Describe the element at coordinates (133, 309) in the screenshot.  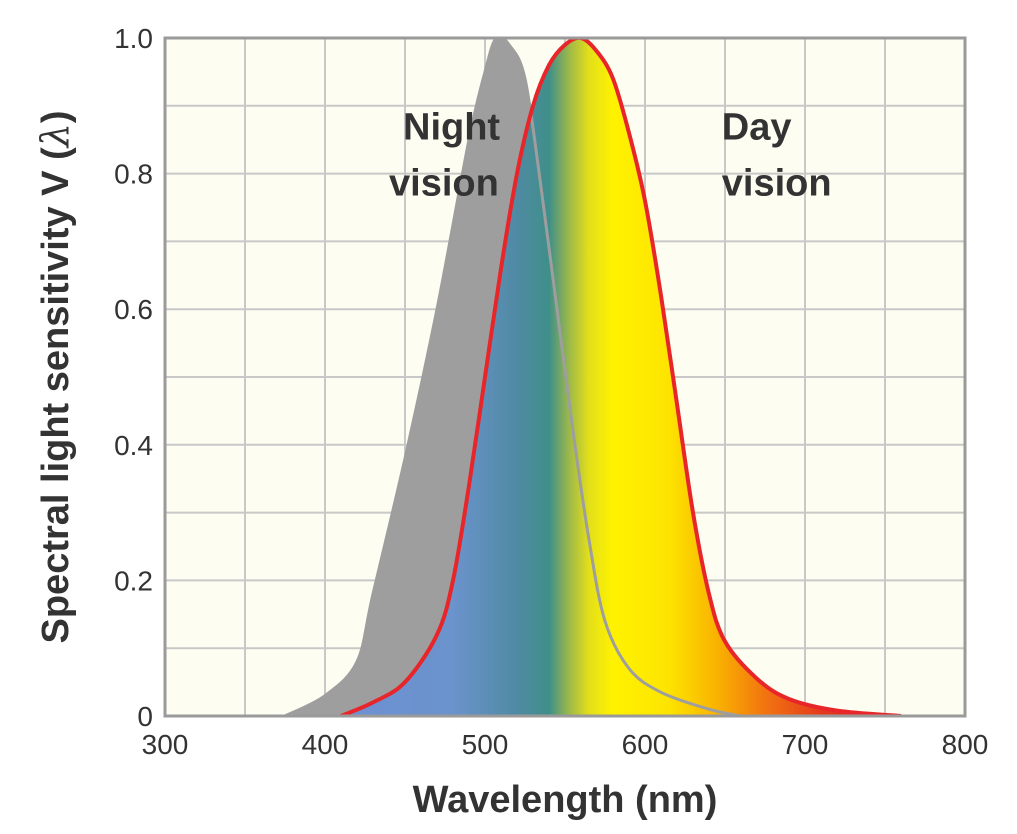
I see `y-tick-label: 0.6` at that location.